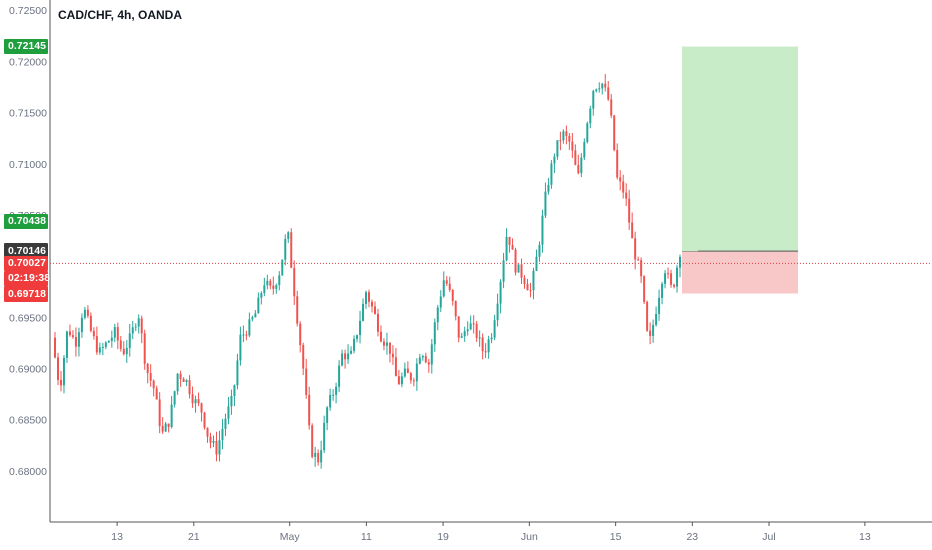  I want to click on price-label: 0.72145, so click(26, 47).